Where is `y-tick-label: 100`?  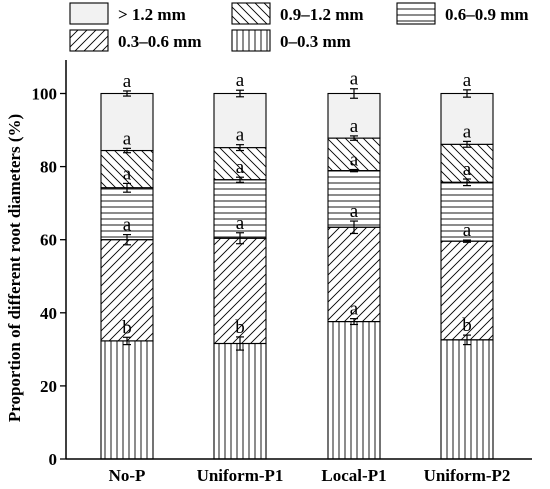 y-tick-label: 100 is located at coordinates (45, 94).